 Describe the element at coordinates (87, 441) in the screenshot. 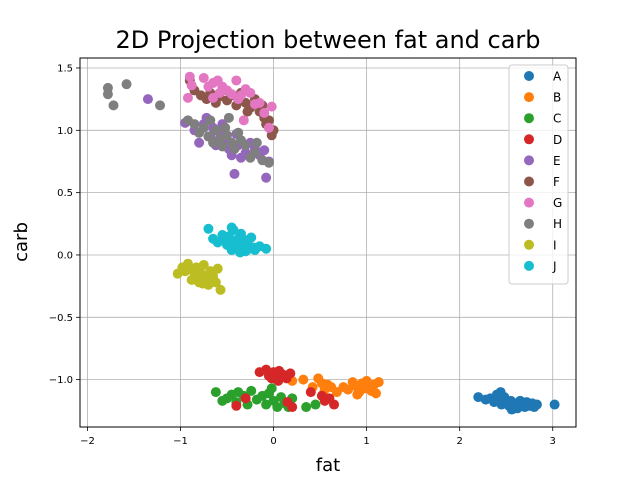

I see `x-tick-label: −2` at that location.